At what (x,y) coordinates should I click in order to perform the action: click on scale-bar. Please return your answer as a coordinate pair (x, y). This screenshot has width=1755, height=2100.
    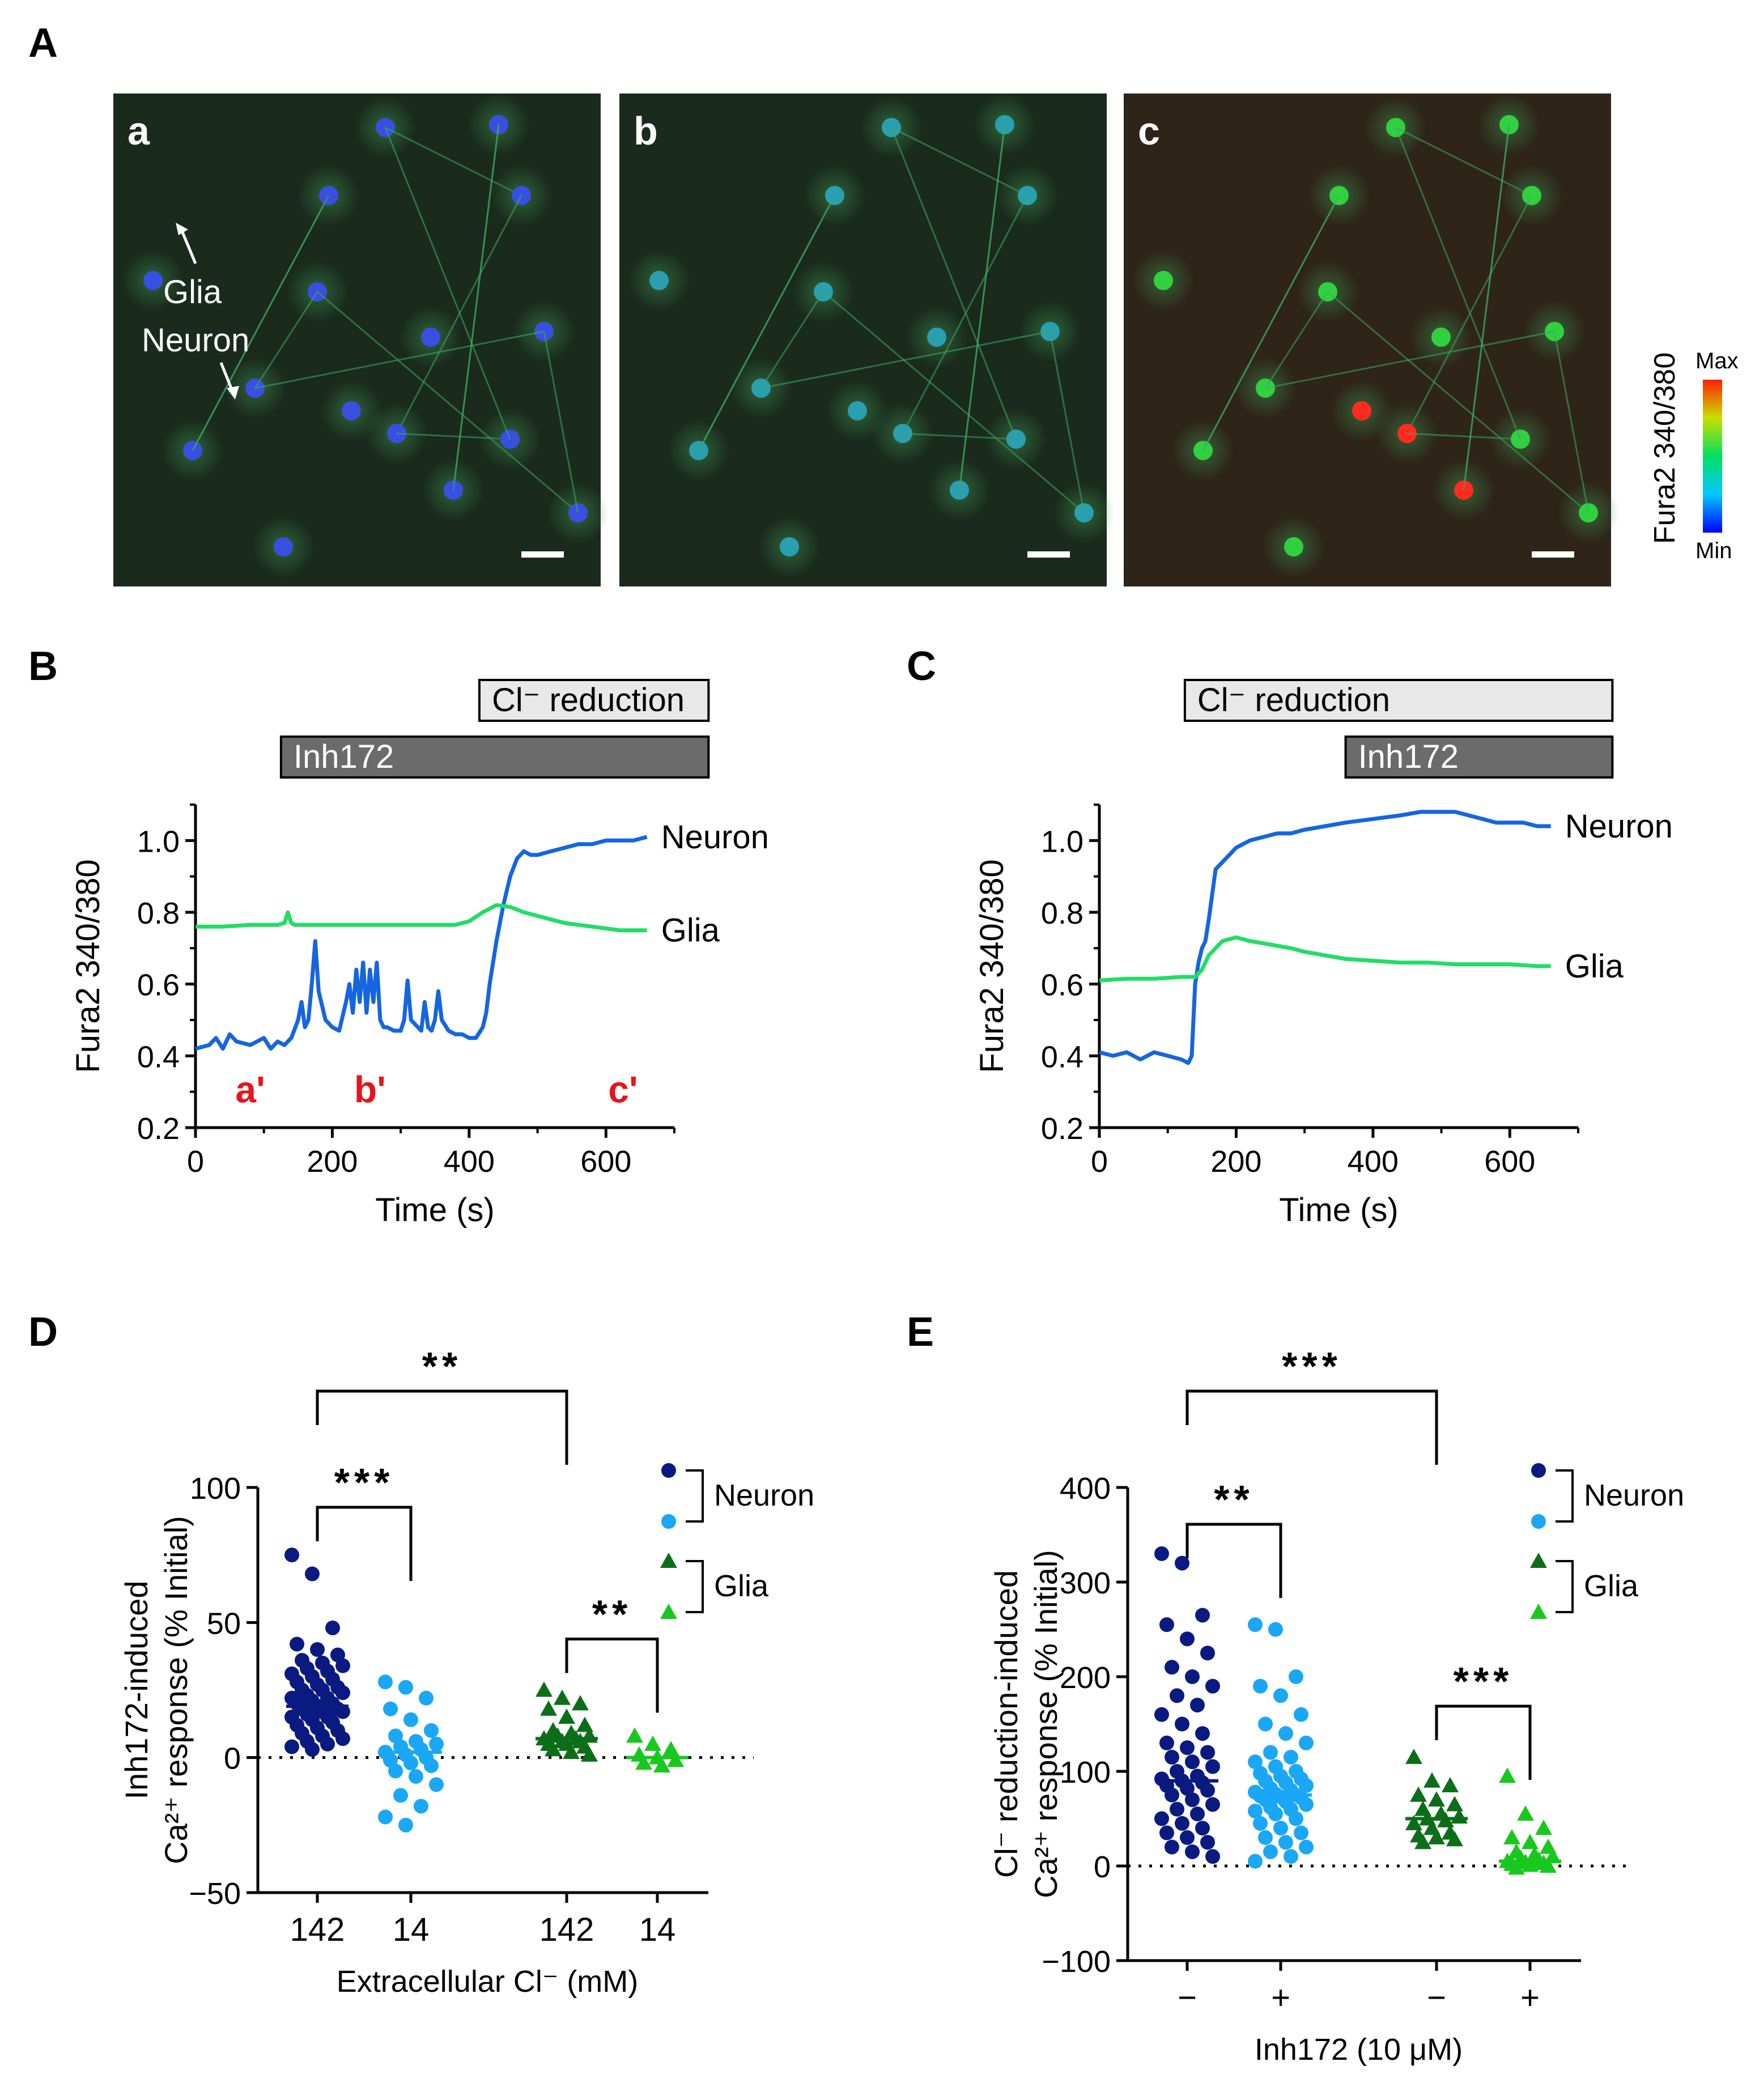
    Looking at the image, I should click on (542, 554).